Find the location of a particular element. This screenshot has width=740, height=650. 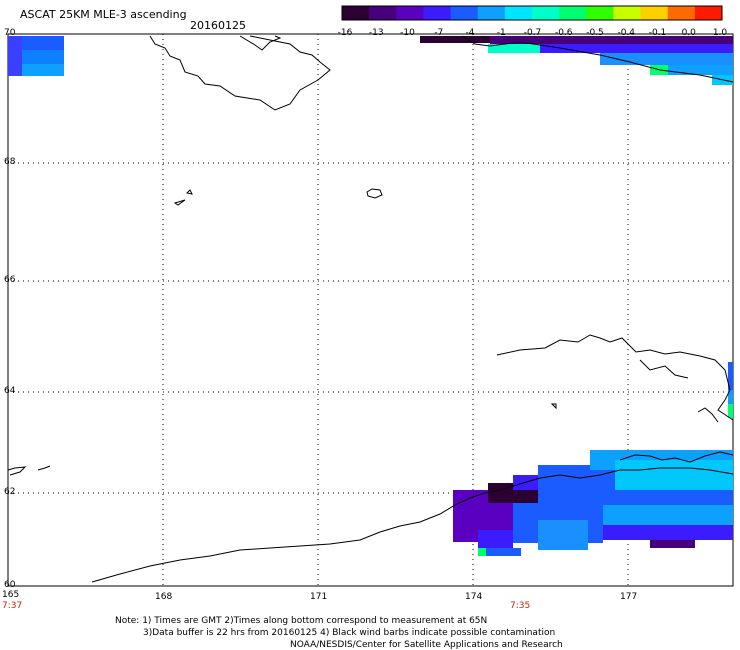

colorbar-tick-label: -0.4 is located at coordinates (626, 33).